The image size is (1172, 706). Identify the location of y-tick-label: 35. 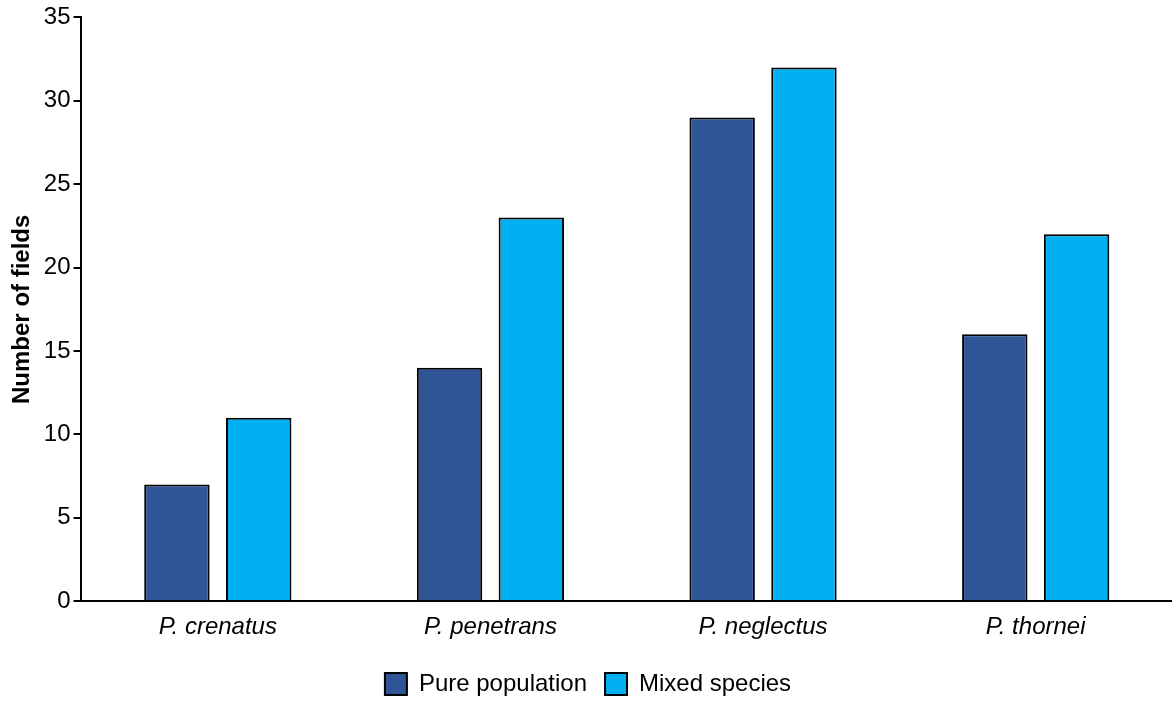
(57, 16).